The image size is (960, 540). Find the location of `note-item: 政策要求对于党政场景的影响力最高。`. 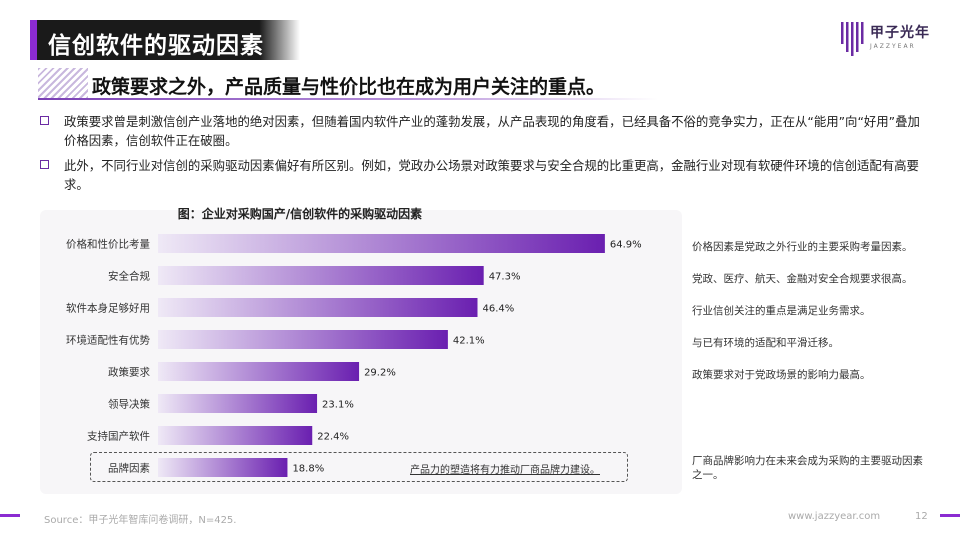

note-item: 政策要求对于党政场景的影响力最高。 is located at coordinates (781, 375).